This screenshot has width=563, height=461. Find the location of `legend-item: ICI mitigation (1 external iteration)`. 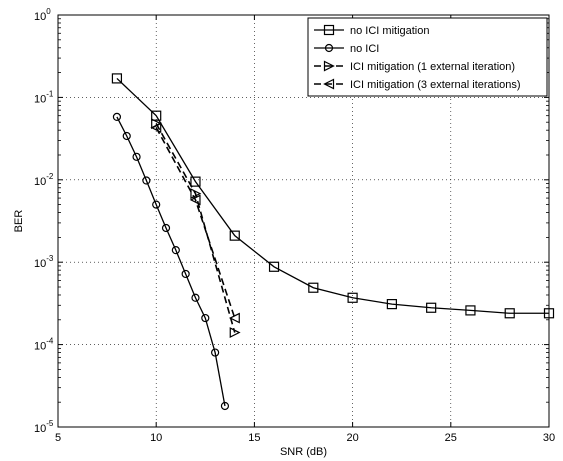

legend-item: ICI mitigation (1 external iteration) is located at coordinates (414, 66).